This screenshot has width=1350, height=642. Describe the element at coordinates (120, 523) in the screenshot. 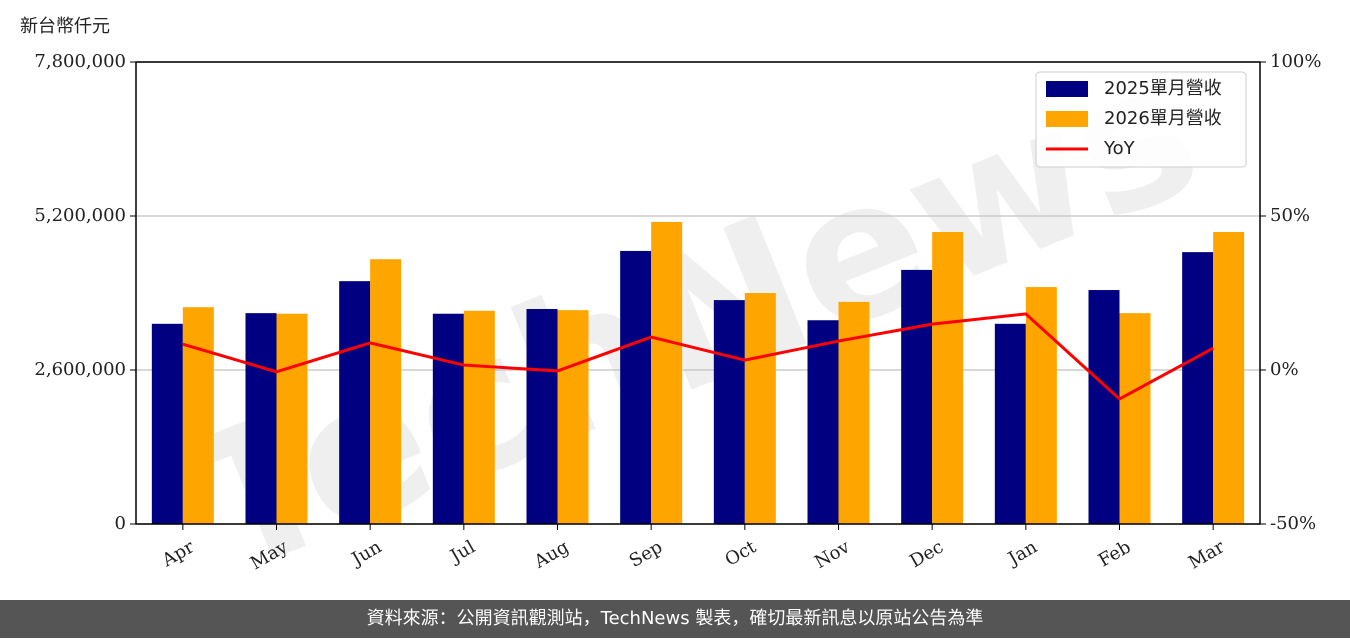

I see `y-tick-label: 0` at that location.